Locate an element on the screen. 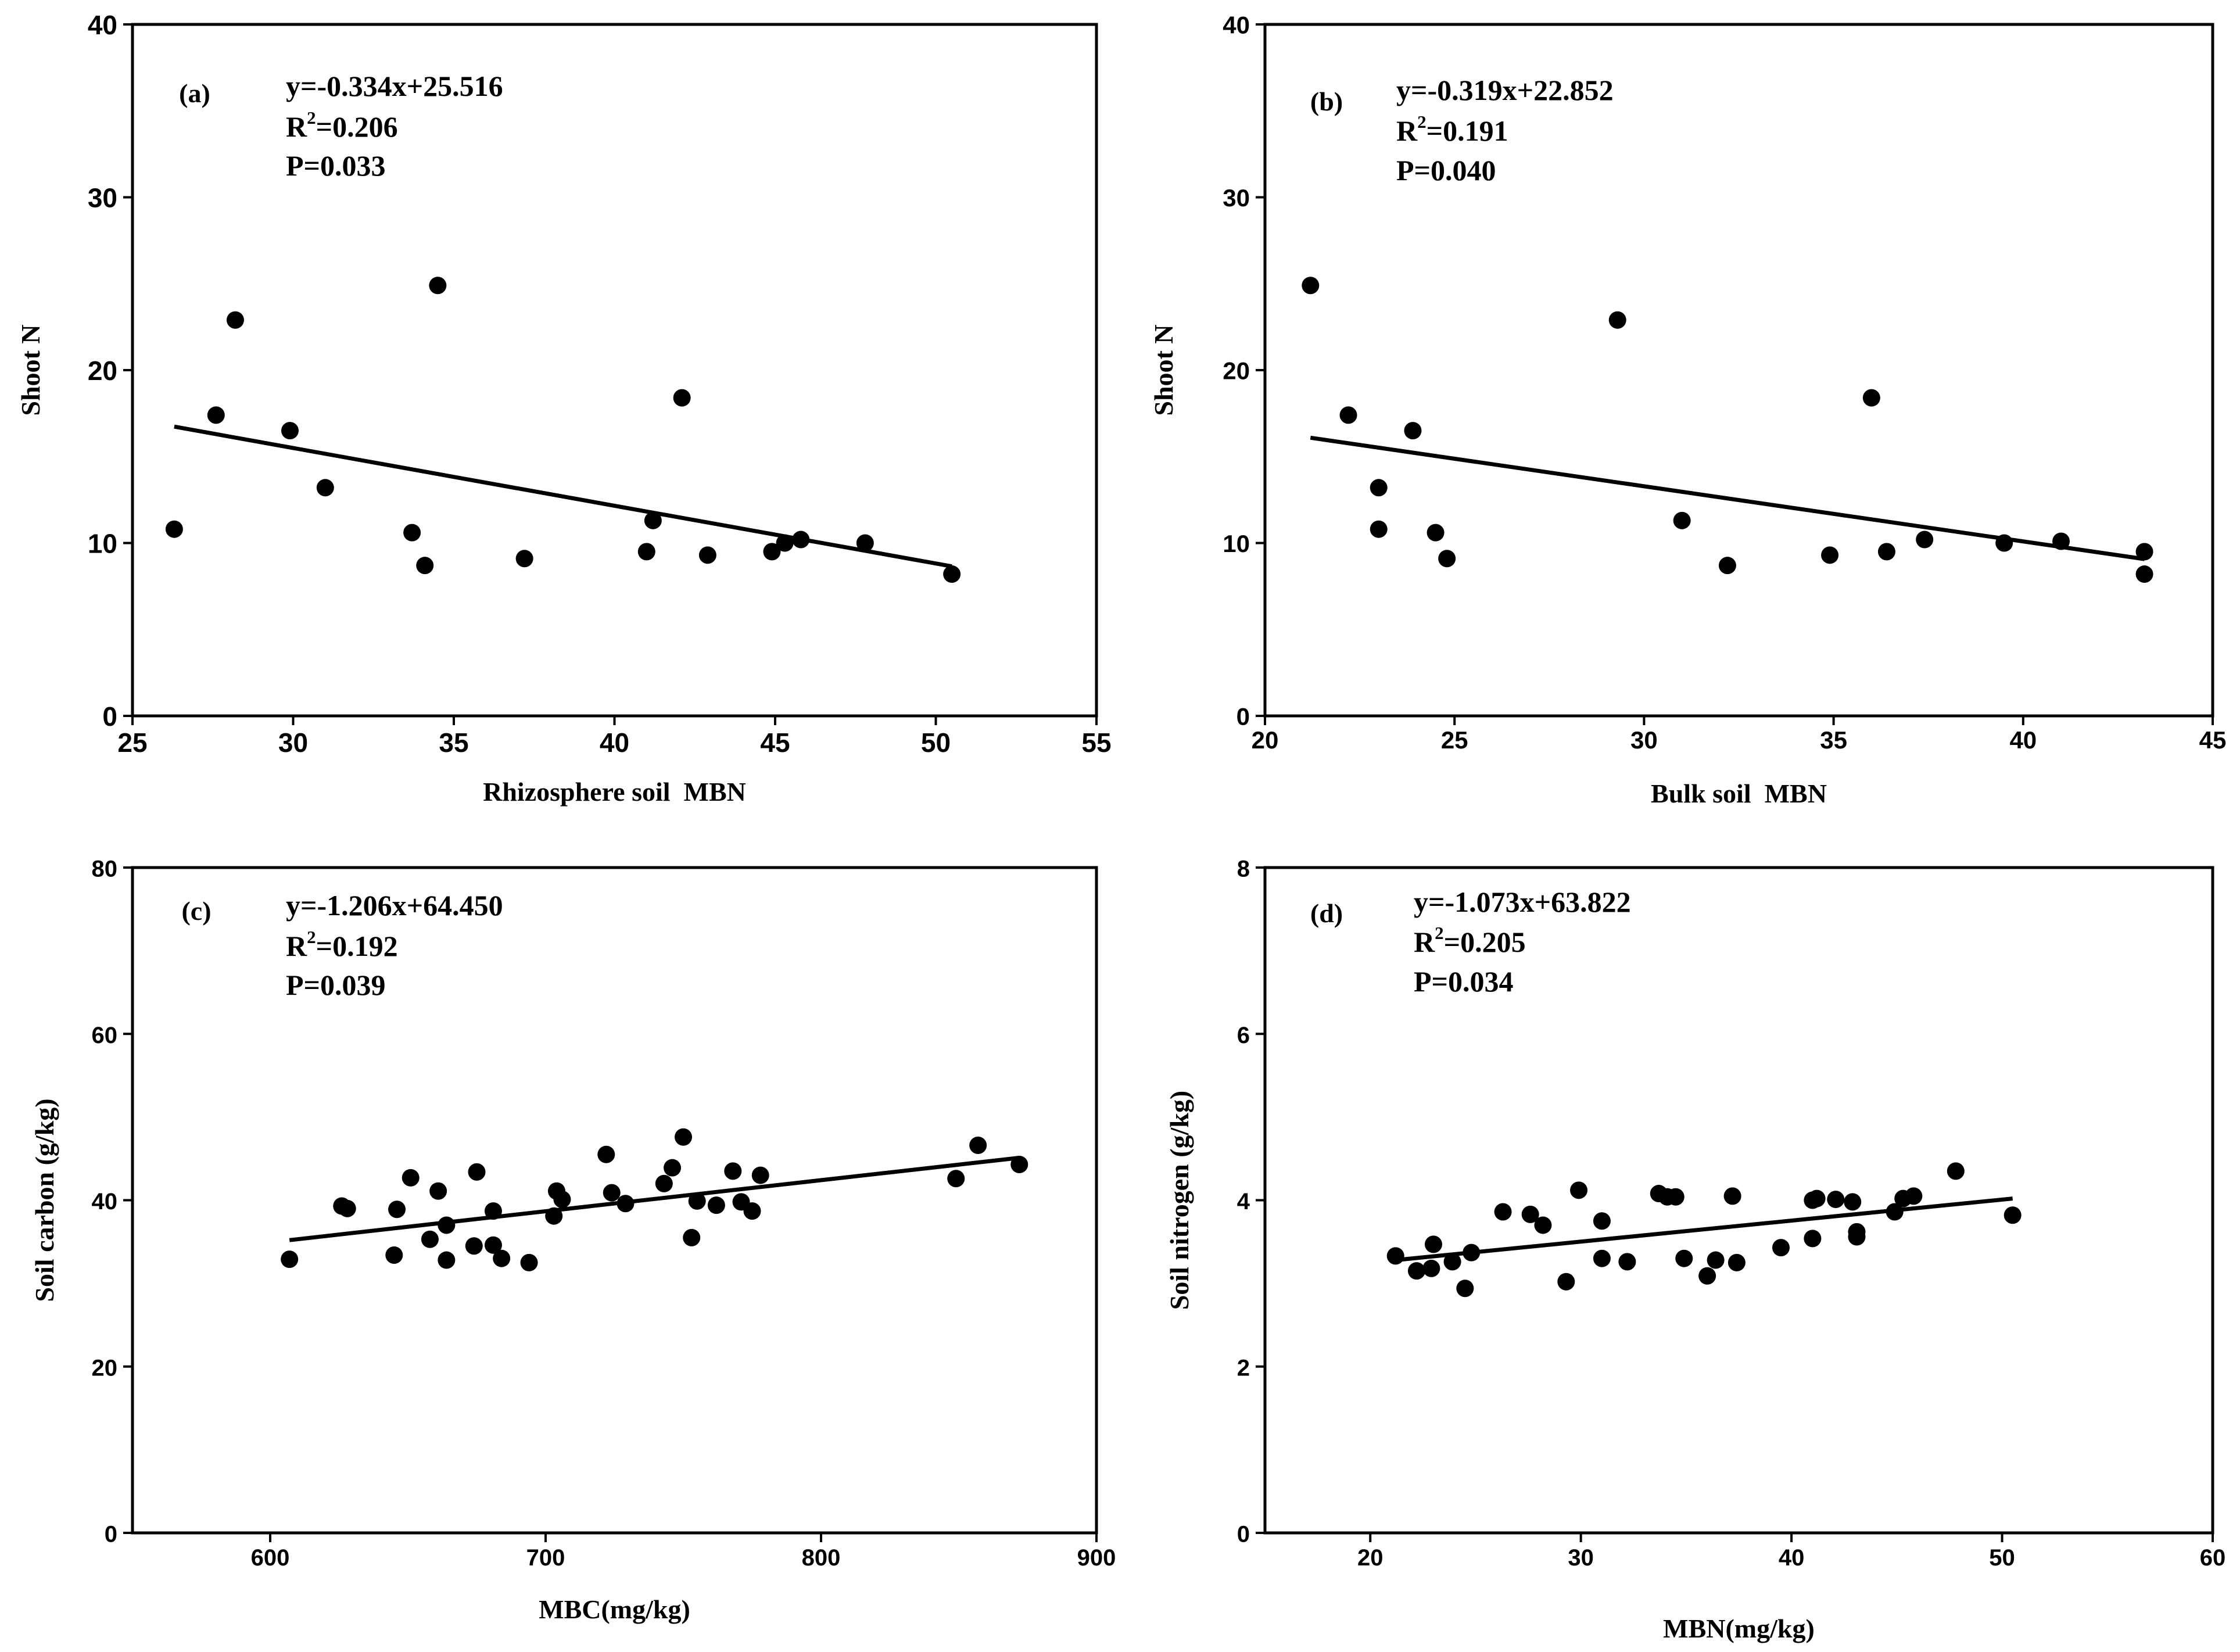  y-tick-label-b-0: 0 is located at coordinates (1243, 716).